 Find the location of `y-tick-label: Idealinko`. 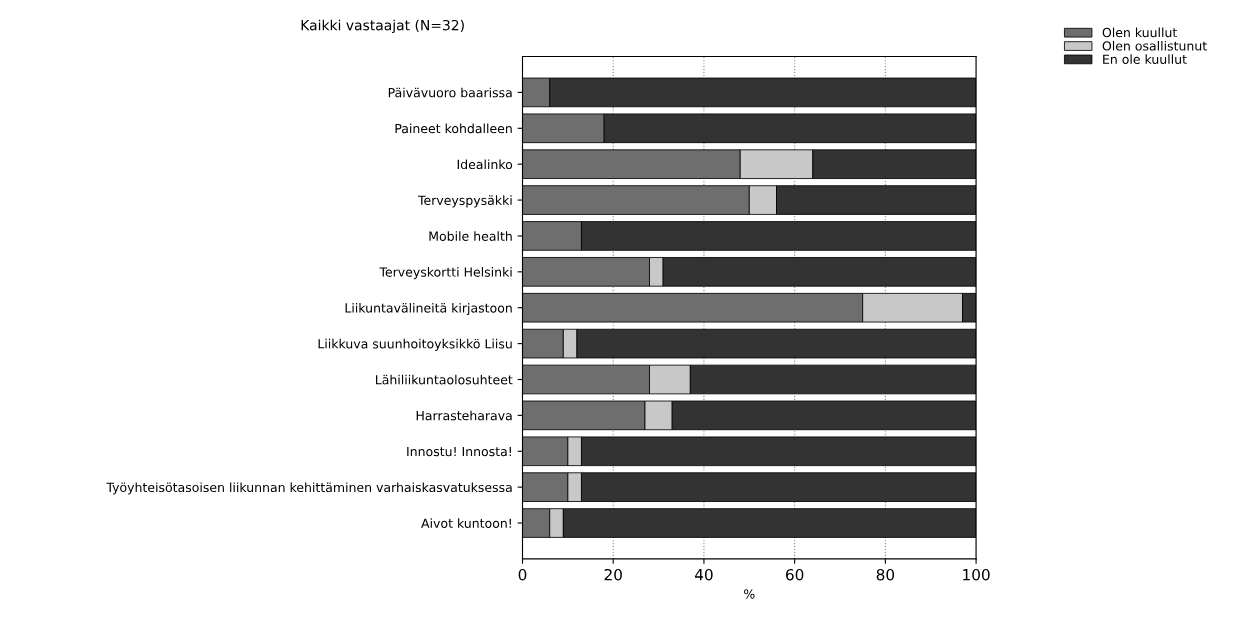

y-tick-label: Idealinko is located at coordinates (485, 164).